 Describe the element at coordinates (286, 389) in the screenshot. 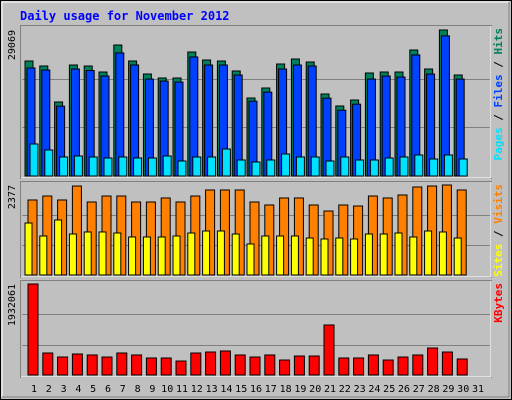

I see `x-tick-label: 18` at that location.